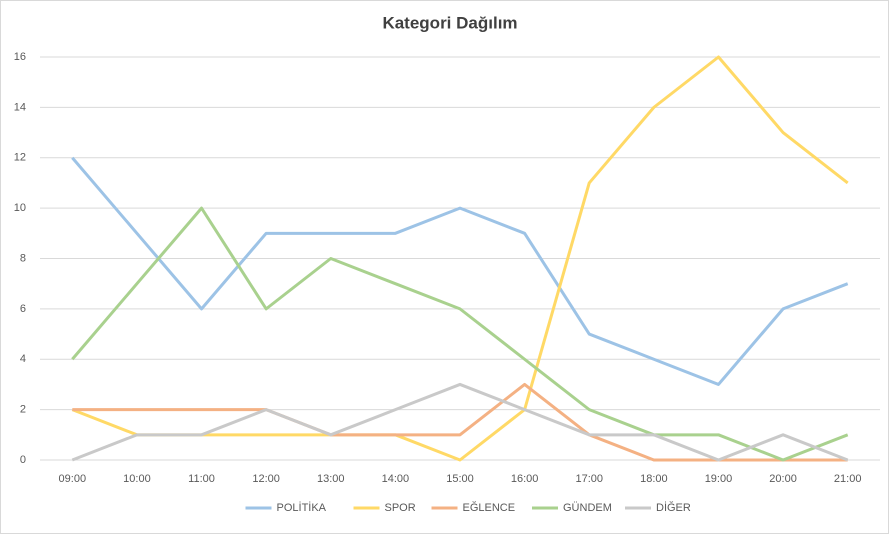  Describe the element at coordinates (331, 479) in the screenshot. I see `x-tick-label: 13:00` at that location.